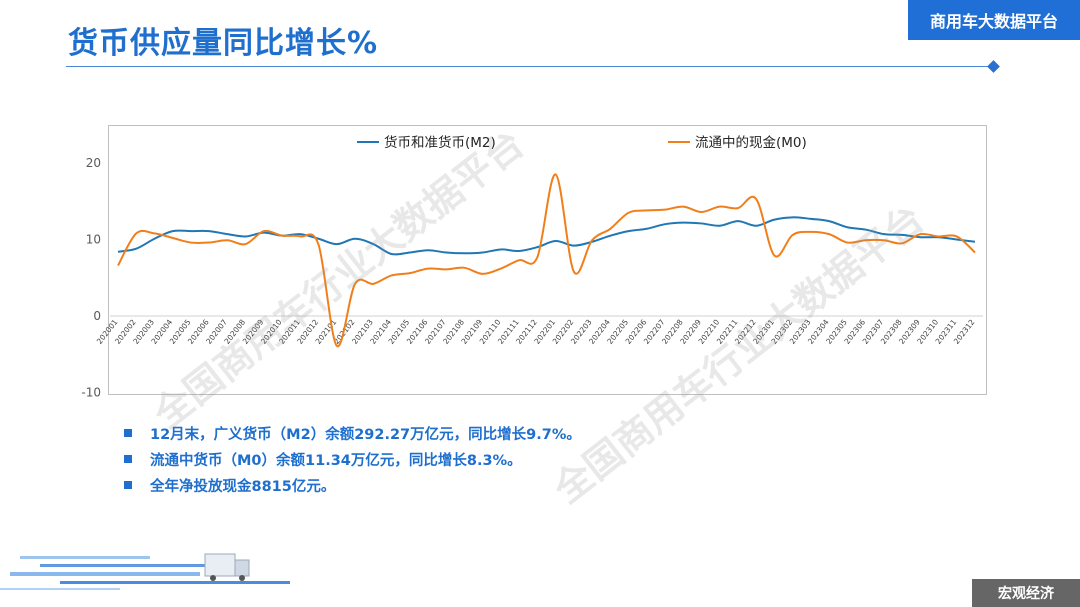 Image resolution: width=1080 pixels, height=607 pixels. Describe the element at coordinates (93, 163) in the screenshot. I see `y-tick-label: 20` at that location.